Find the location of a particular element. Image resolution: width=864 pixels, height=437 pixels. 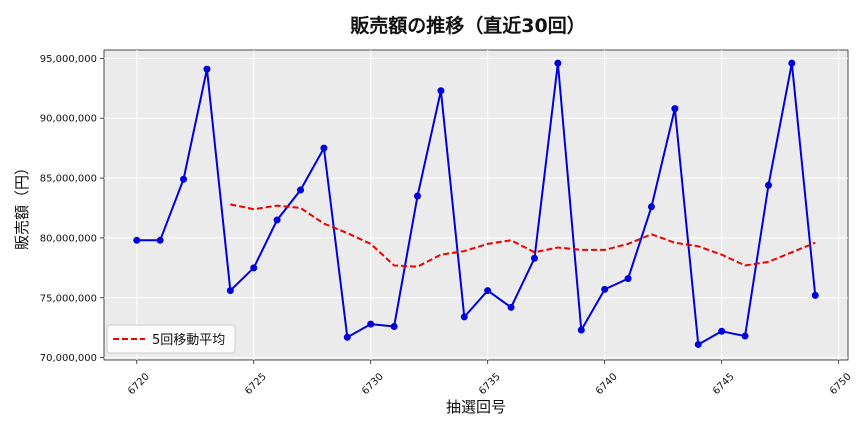

y-tick-label: 90,000,000 is located at coordinates (68, 119).